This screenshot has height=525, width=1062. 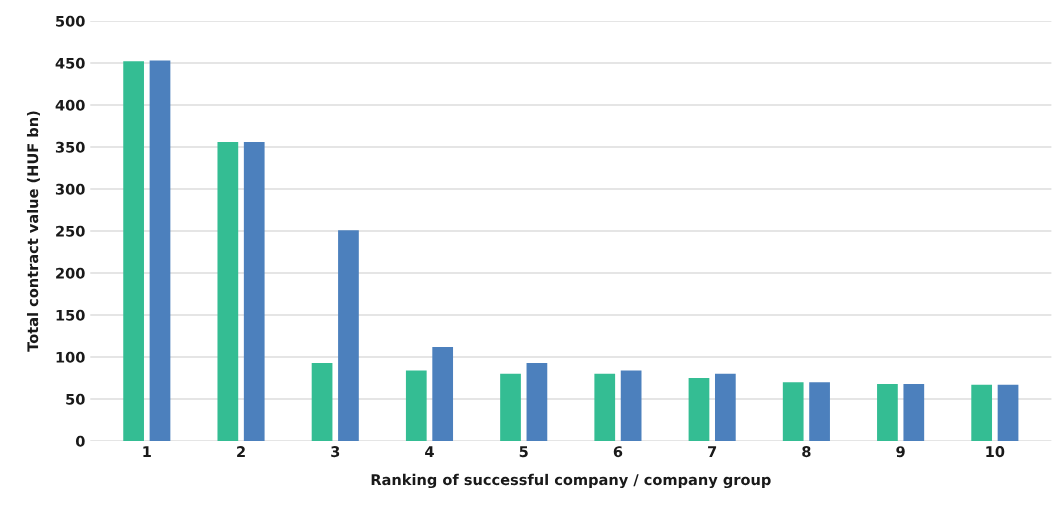 What do you see at coordinates (429, 451) in the screenshot?
I see `x-tick-label: 4` at bounding box center [429, 451].